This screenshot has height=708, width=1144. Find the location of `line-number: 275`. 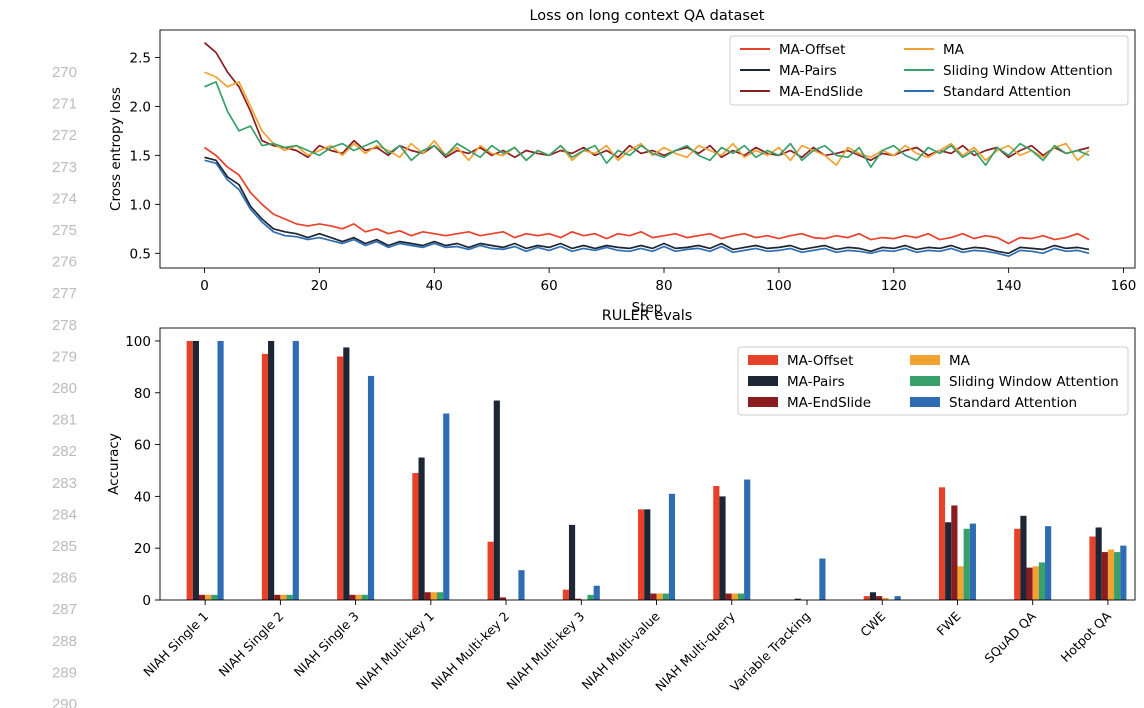

line-number: 275 is located at coordinates (64, 230).